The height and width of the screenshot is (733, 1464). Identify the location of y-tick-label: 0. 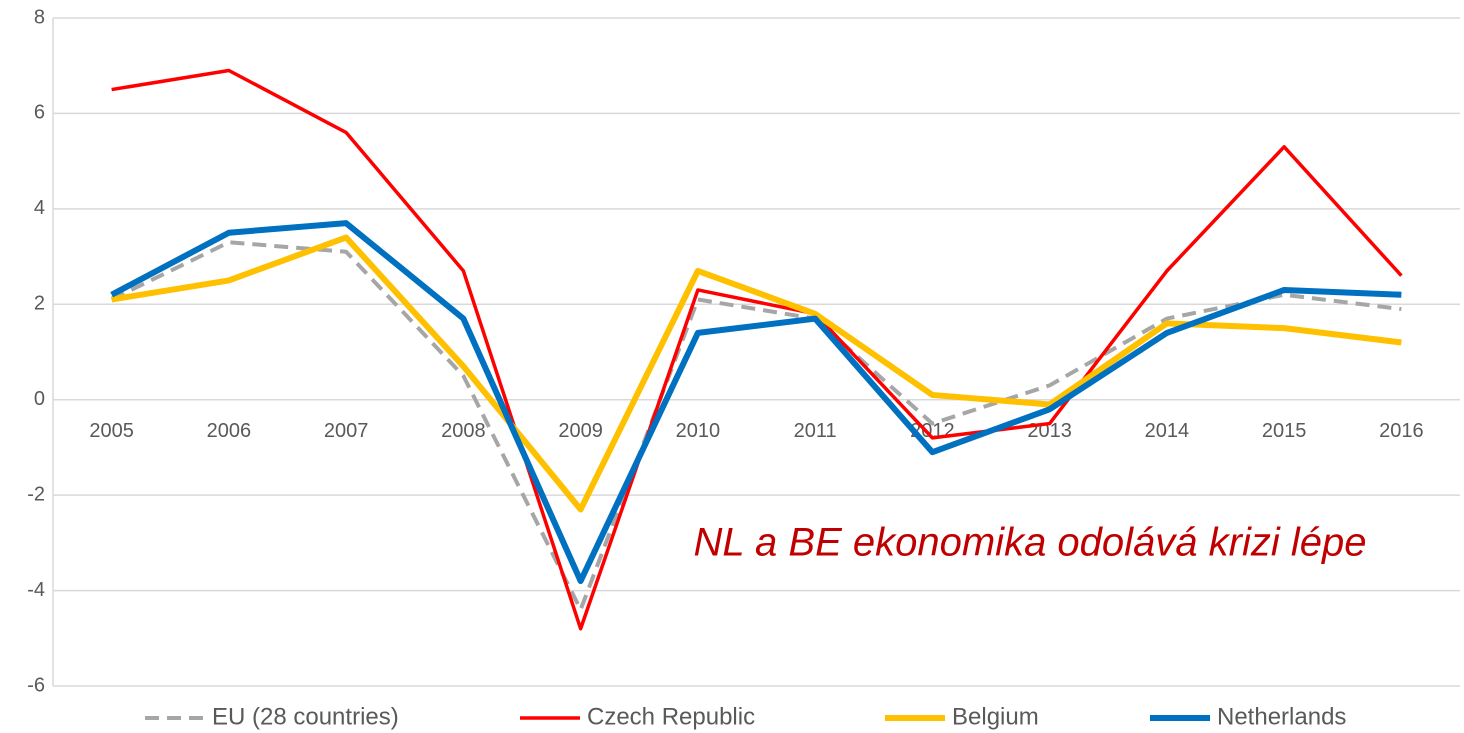
(39, 399).